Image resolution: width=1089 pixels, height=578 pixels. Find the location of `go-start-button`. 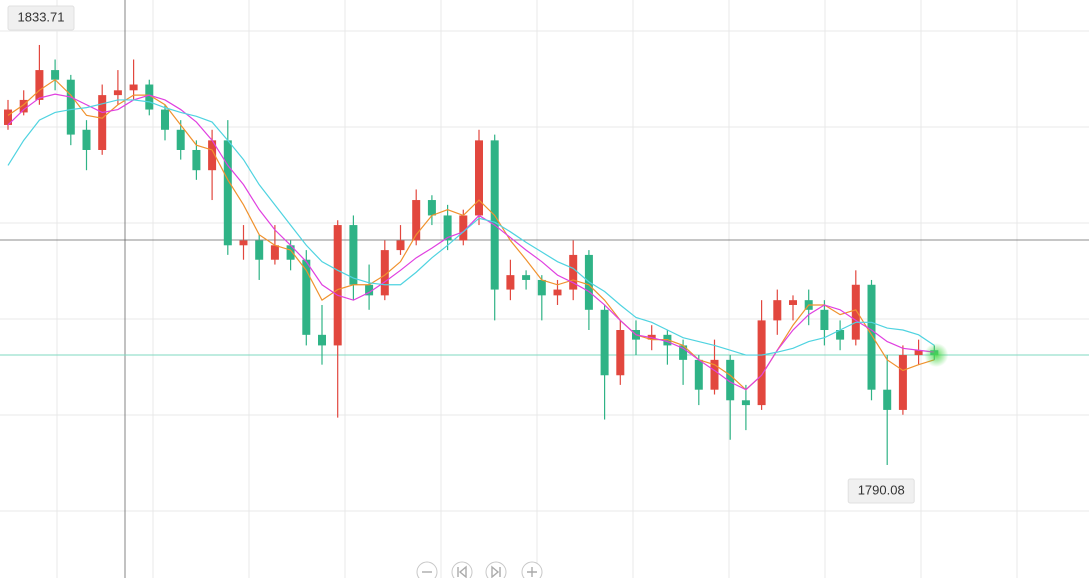

go-start-button is located at coordinates (462, 569).